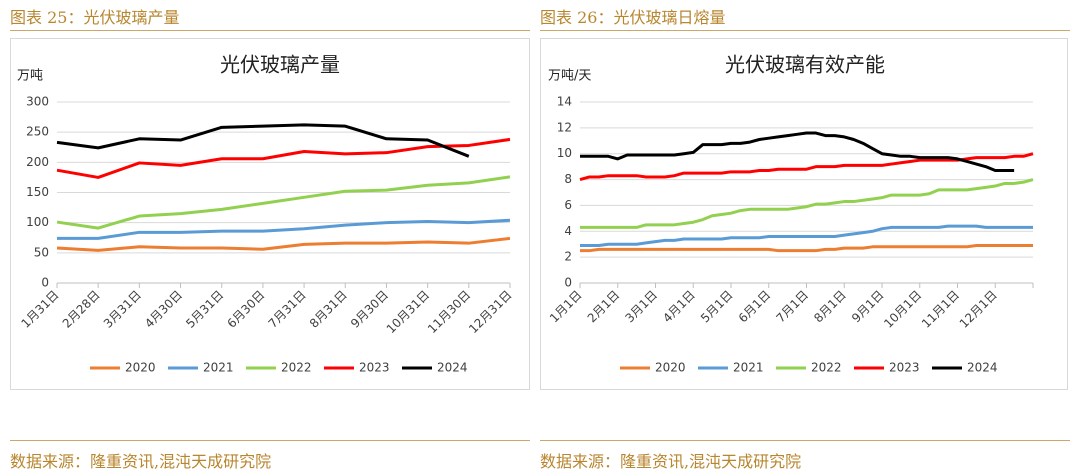 The width and height of the screenshot is (1080, 475). What do you see at coordinates (37, 132) in the screenshot?
I see `y-tick-label: 250` at bounding box center [37, 132].